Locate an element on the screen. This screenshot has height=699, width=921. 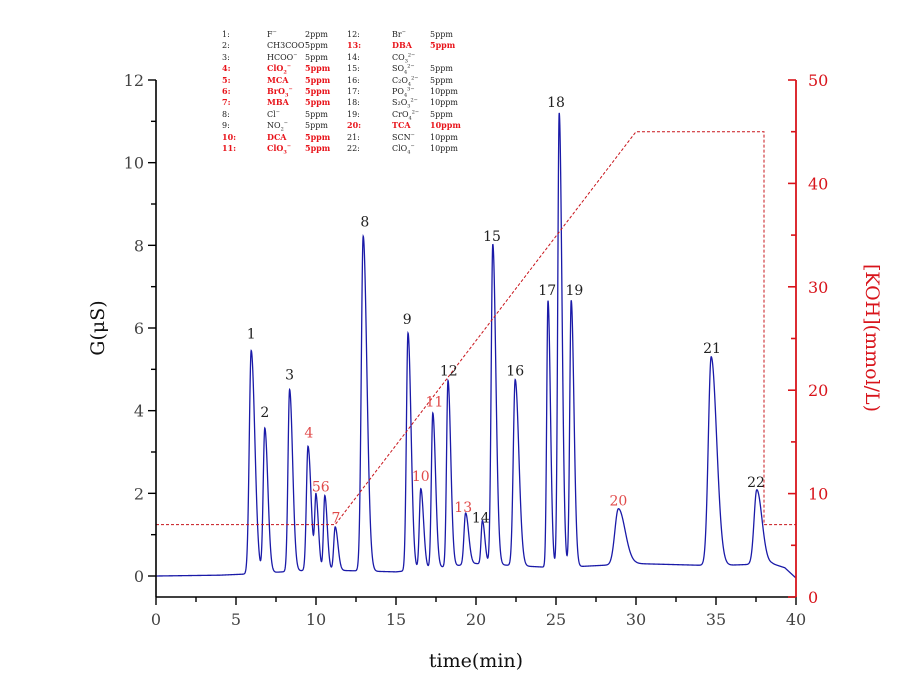
legend-entry-name: SO42− is located at coordinates (403, 69).